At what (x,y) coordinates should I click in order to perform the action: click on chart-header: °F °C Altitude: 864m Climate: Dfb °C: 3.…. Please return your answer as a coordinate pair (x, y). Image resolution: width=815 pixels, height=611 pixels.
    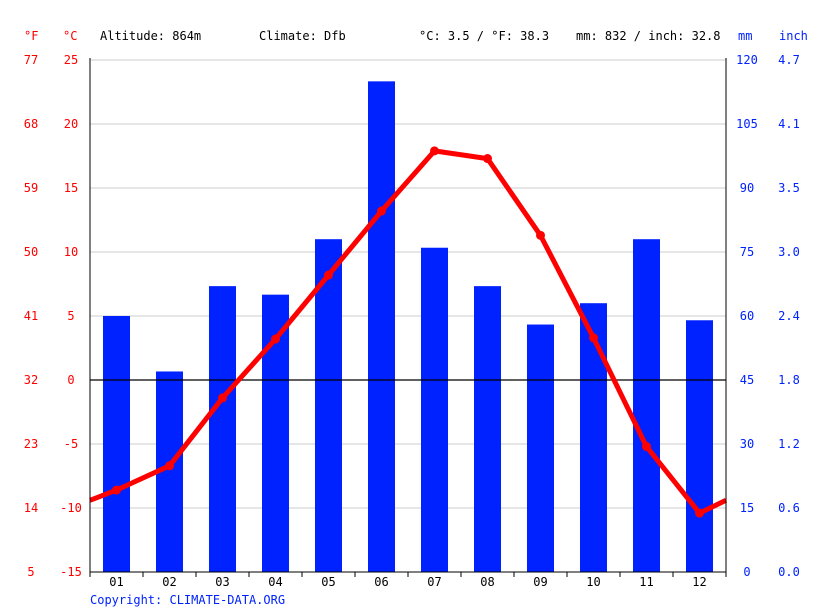
    Looking at the image, I should click on (416, 36).